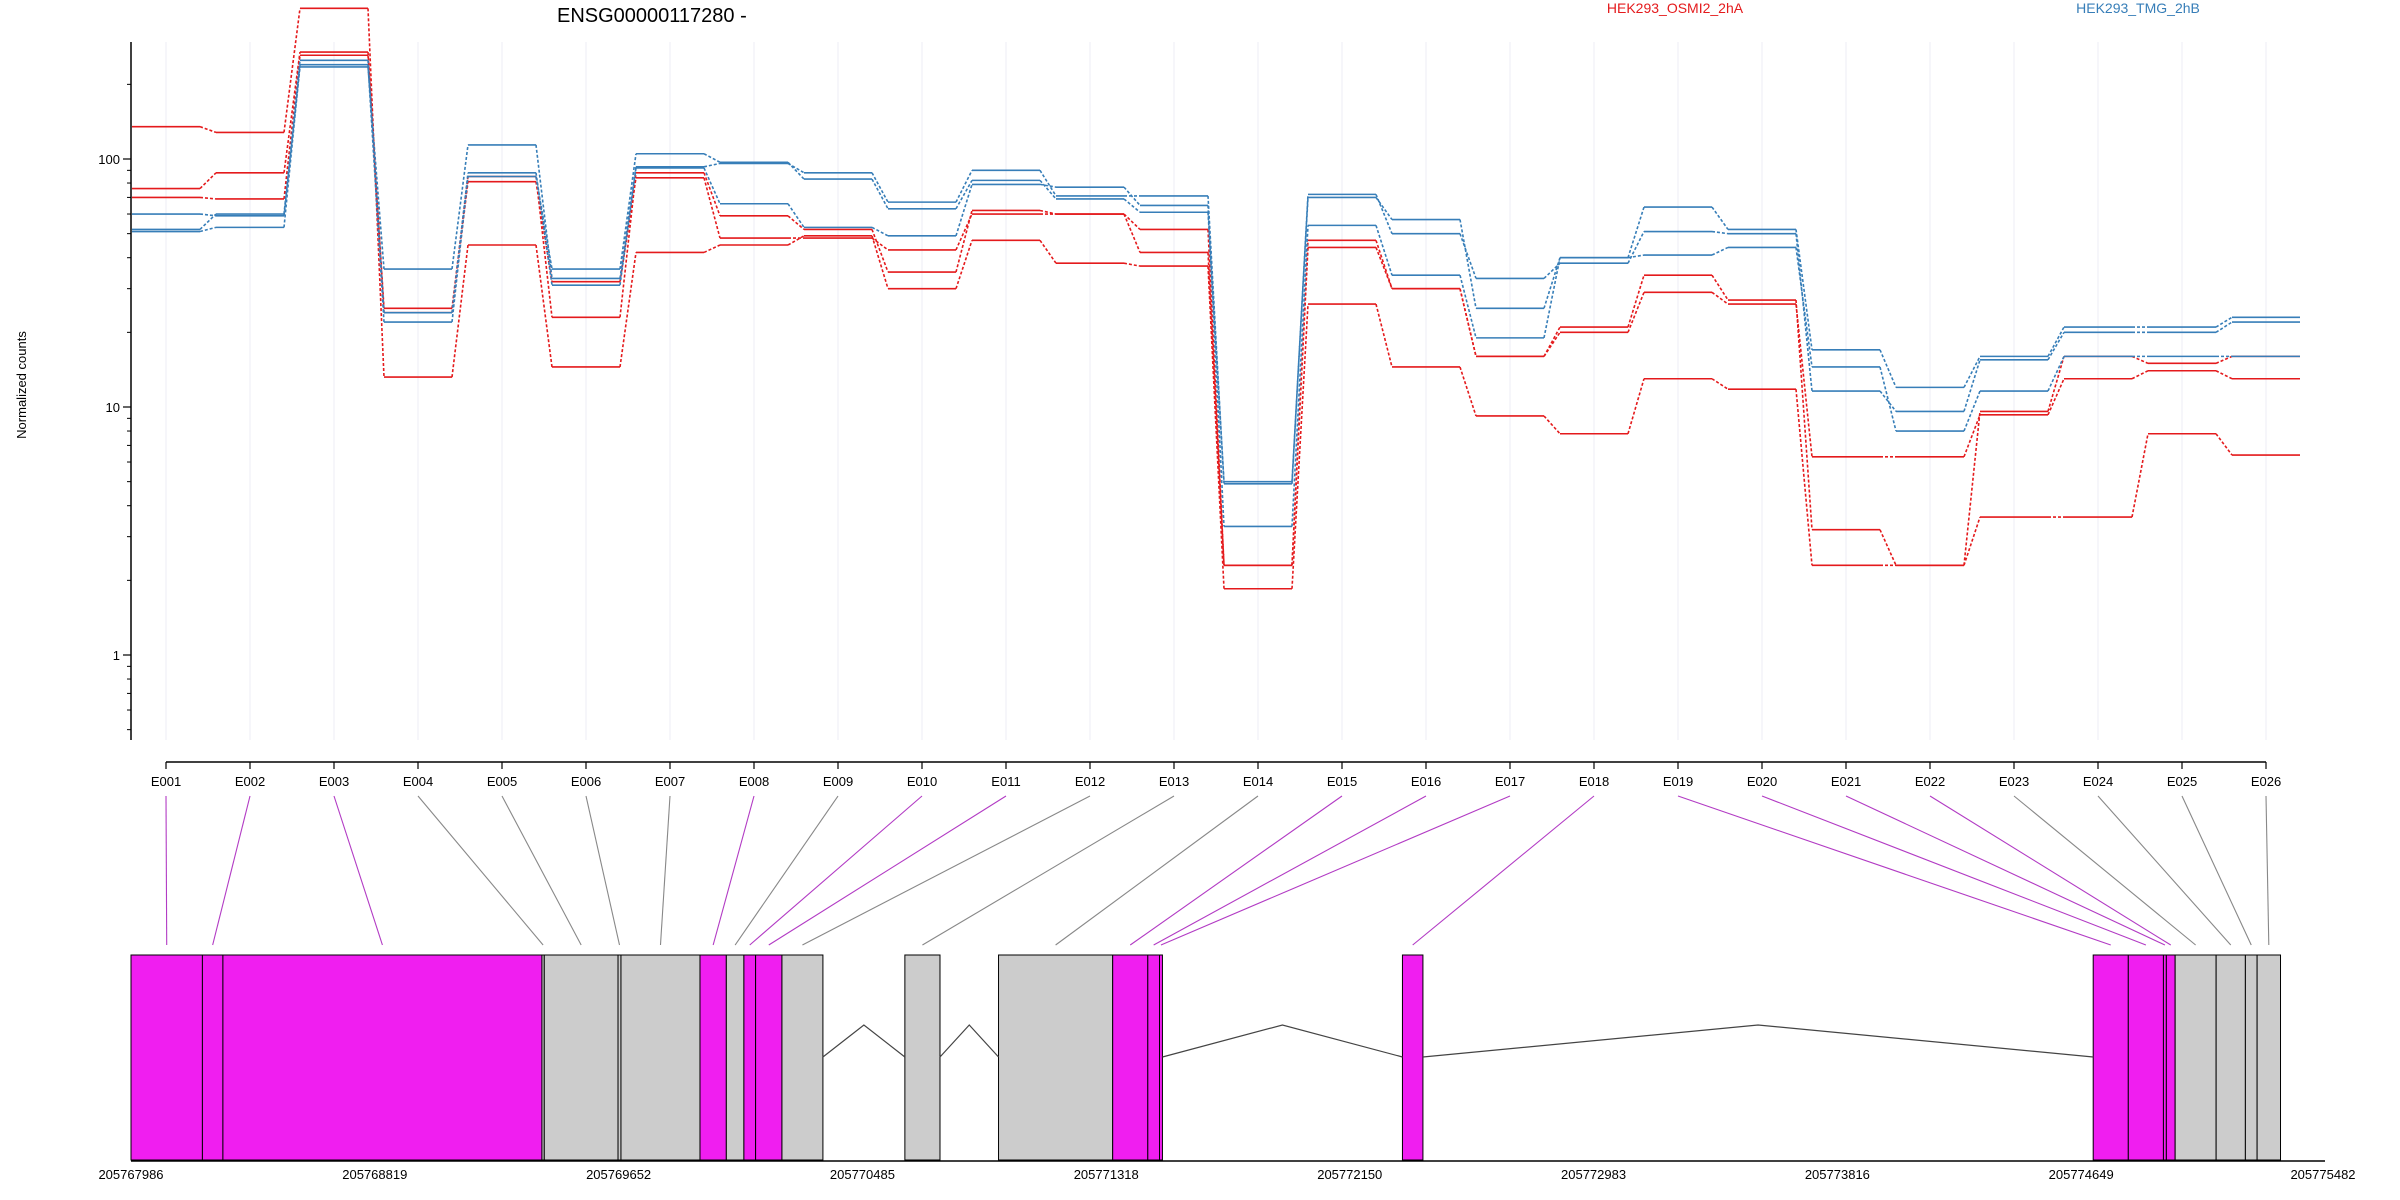 The image size is (2400, 1200). What do you see at coordinates (1594, 781) in the screenshot?
I see `x-tick-label: E018` at bounding box center [1594, 781].